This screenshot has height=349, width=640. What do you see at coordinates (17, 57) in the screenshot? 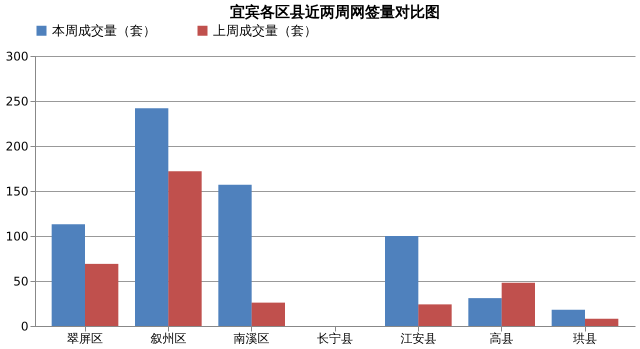
I see `y-tick-label: 300` at bounding box center [17, 57].